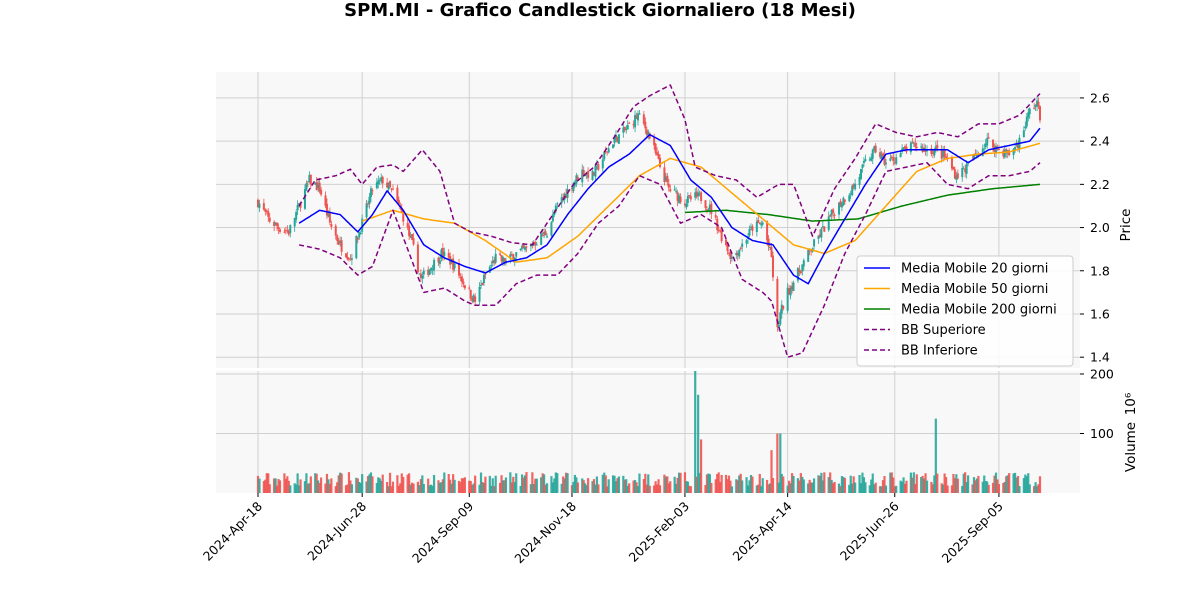 Image resolution: width=1200 pixels, height=600 pixels. Describe the element at coordinates (1100, 97) in the screenshot. I see `price-y-tick-label: 2.6` at that location.